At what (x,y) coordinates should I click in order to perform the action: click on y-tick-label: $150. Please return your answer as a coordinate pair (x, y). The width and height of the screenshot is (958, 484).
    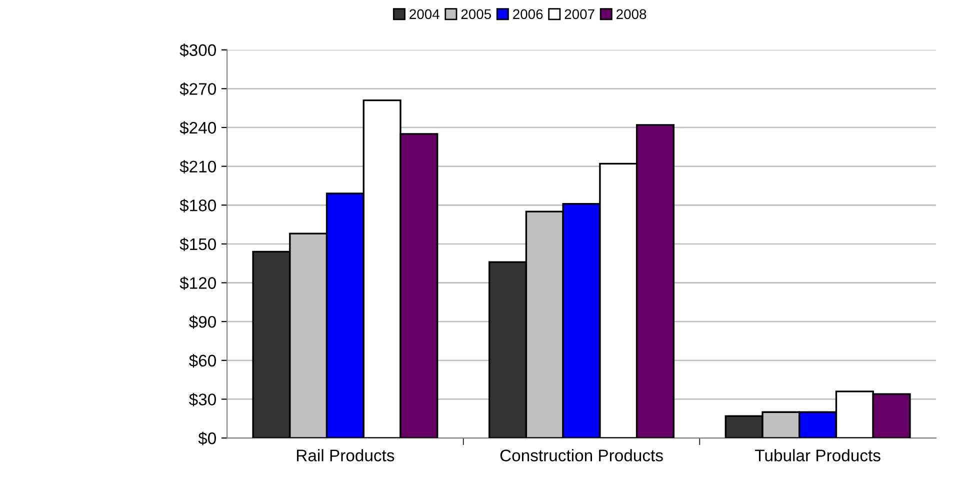
    Looking at the image, I should click on (198, 245).